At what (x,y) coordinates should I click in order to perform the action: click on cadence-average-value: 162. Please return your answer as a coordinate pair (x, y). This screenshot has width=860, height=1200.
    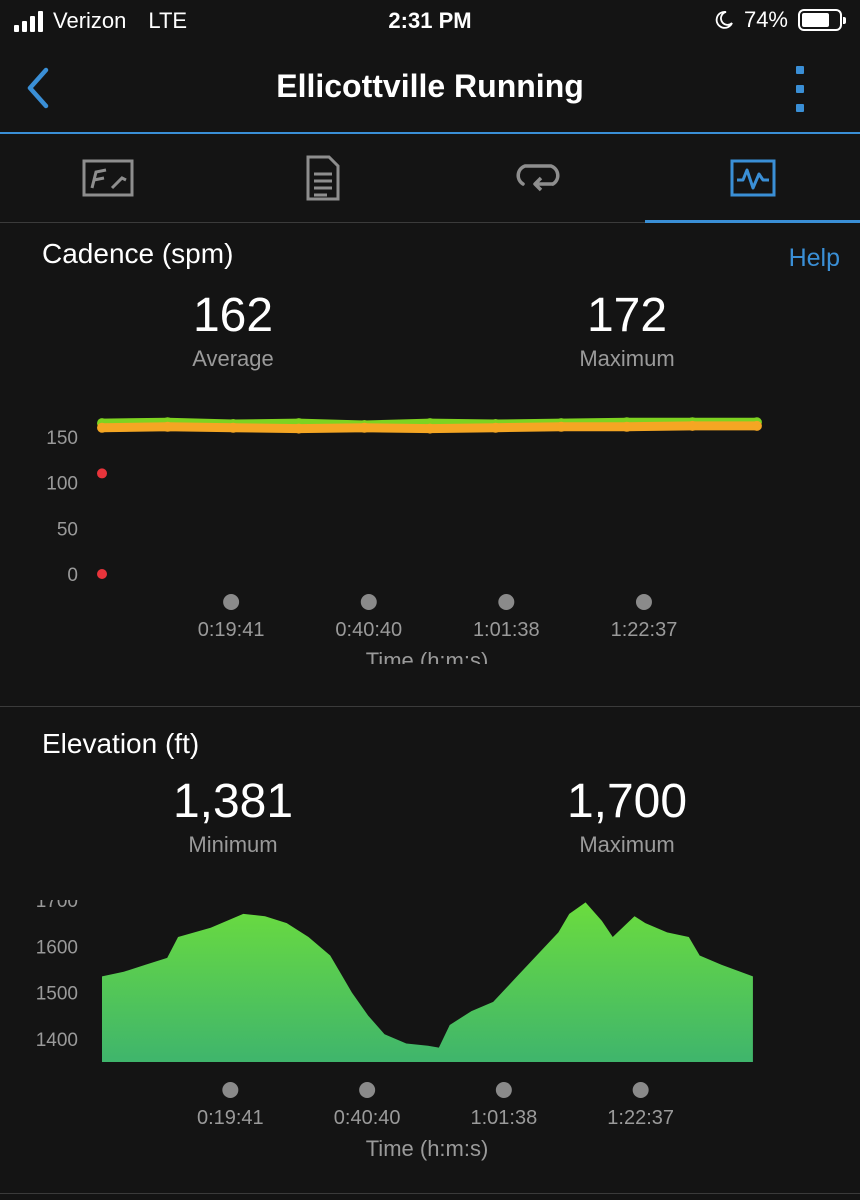
    Looking at the image, I should click on (233, 315).